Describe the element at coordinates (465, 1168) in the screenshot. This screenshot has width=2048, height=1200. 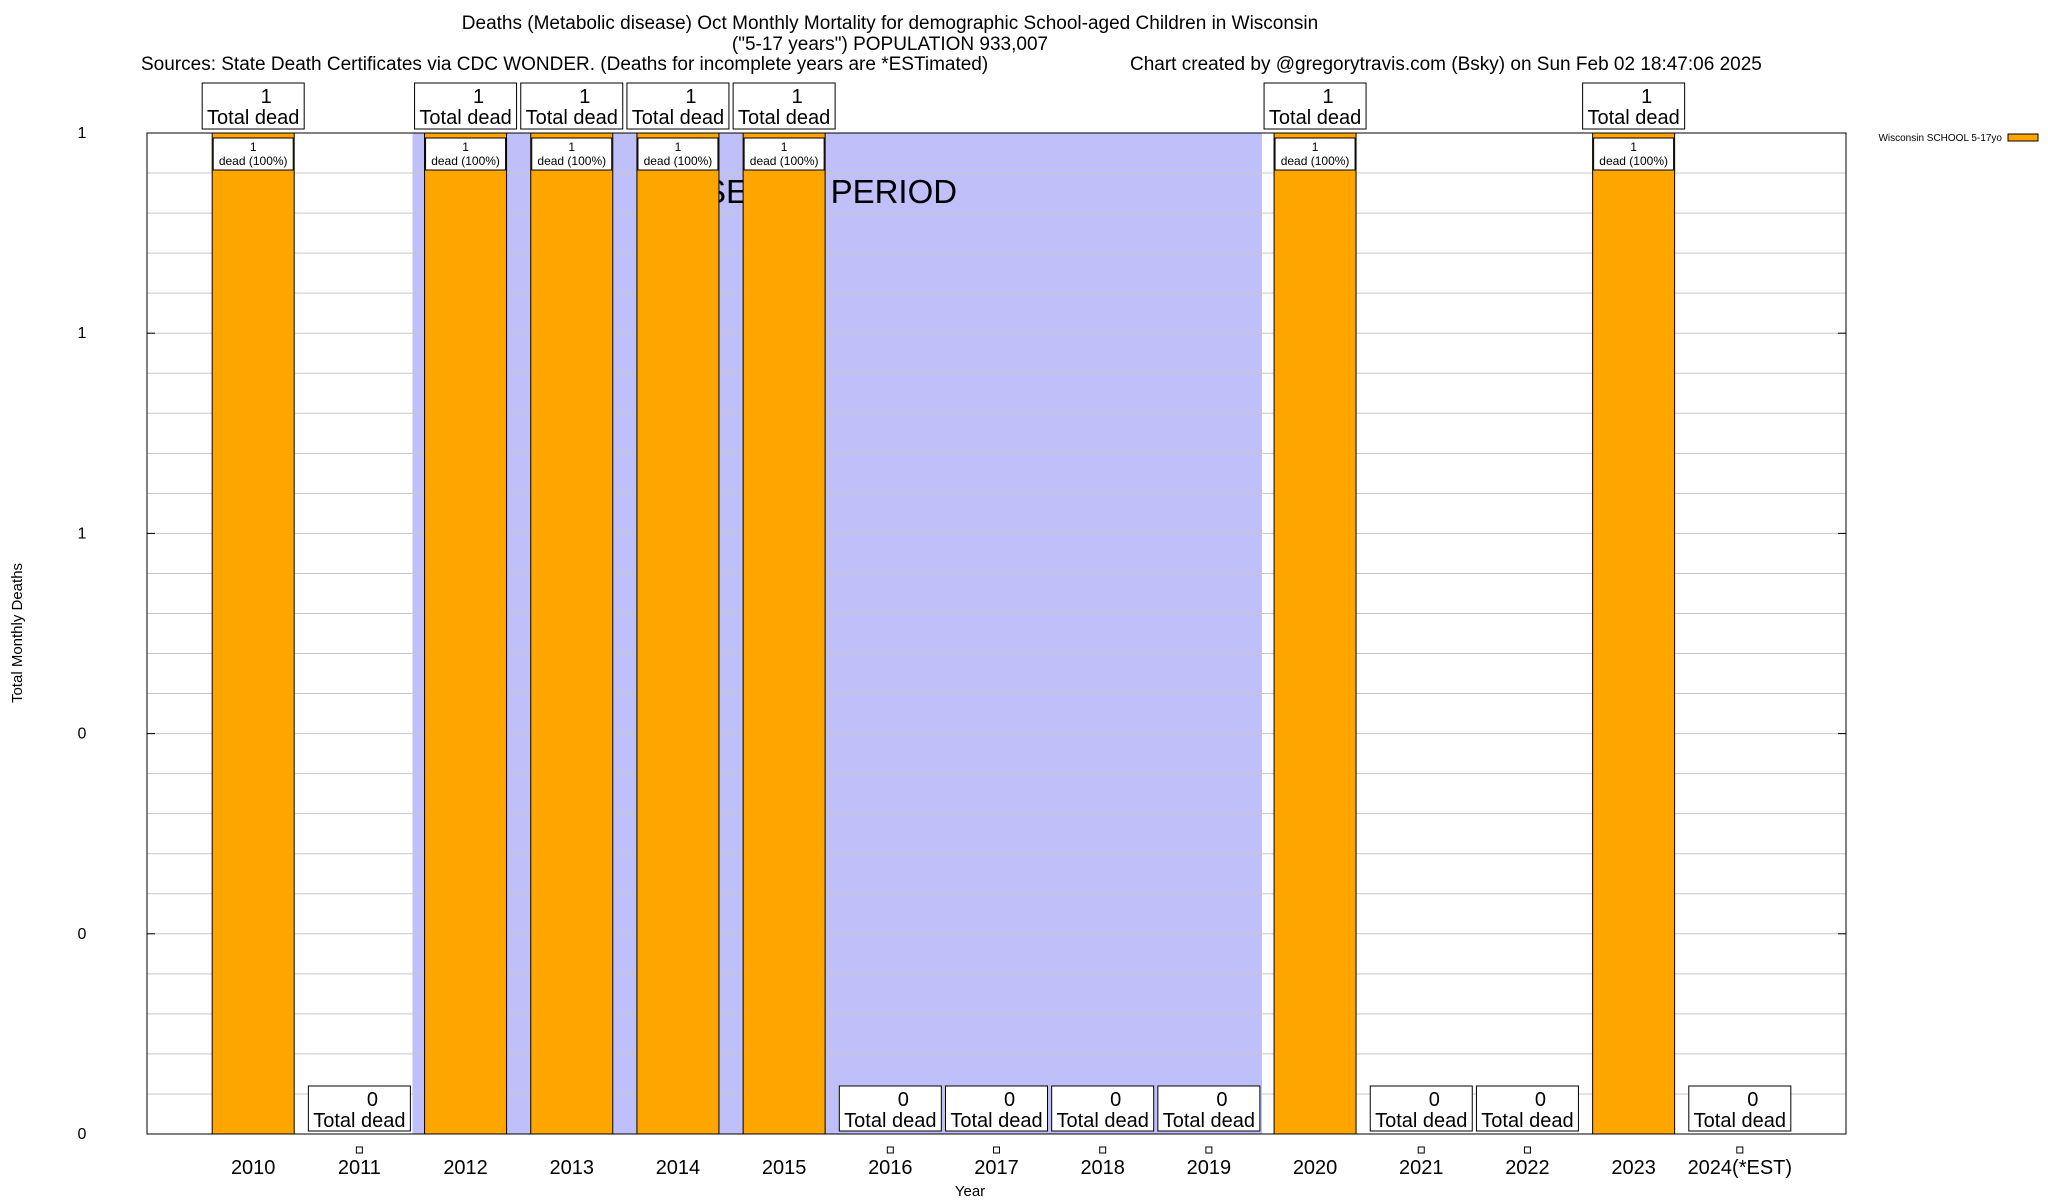
I see `x-tick-label: 2012` at that location.